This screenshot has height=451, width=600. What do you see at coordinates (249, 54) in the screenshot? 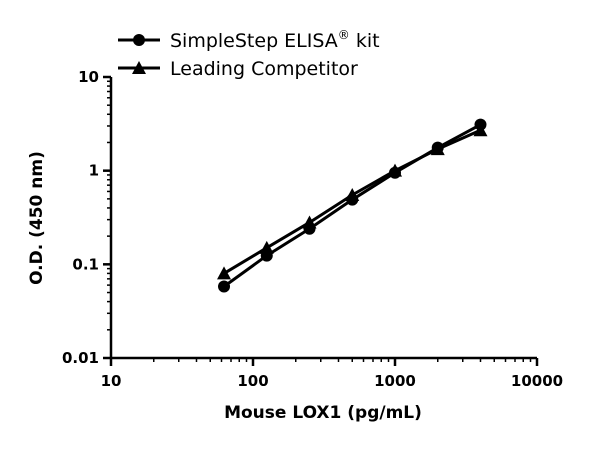
I see `legend: SimpleStep ELISA® kit Leading Competitor` at bounding box center [249, 54].